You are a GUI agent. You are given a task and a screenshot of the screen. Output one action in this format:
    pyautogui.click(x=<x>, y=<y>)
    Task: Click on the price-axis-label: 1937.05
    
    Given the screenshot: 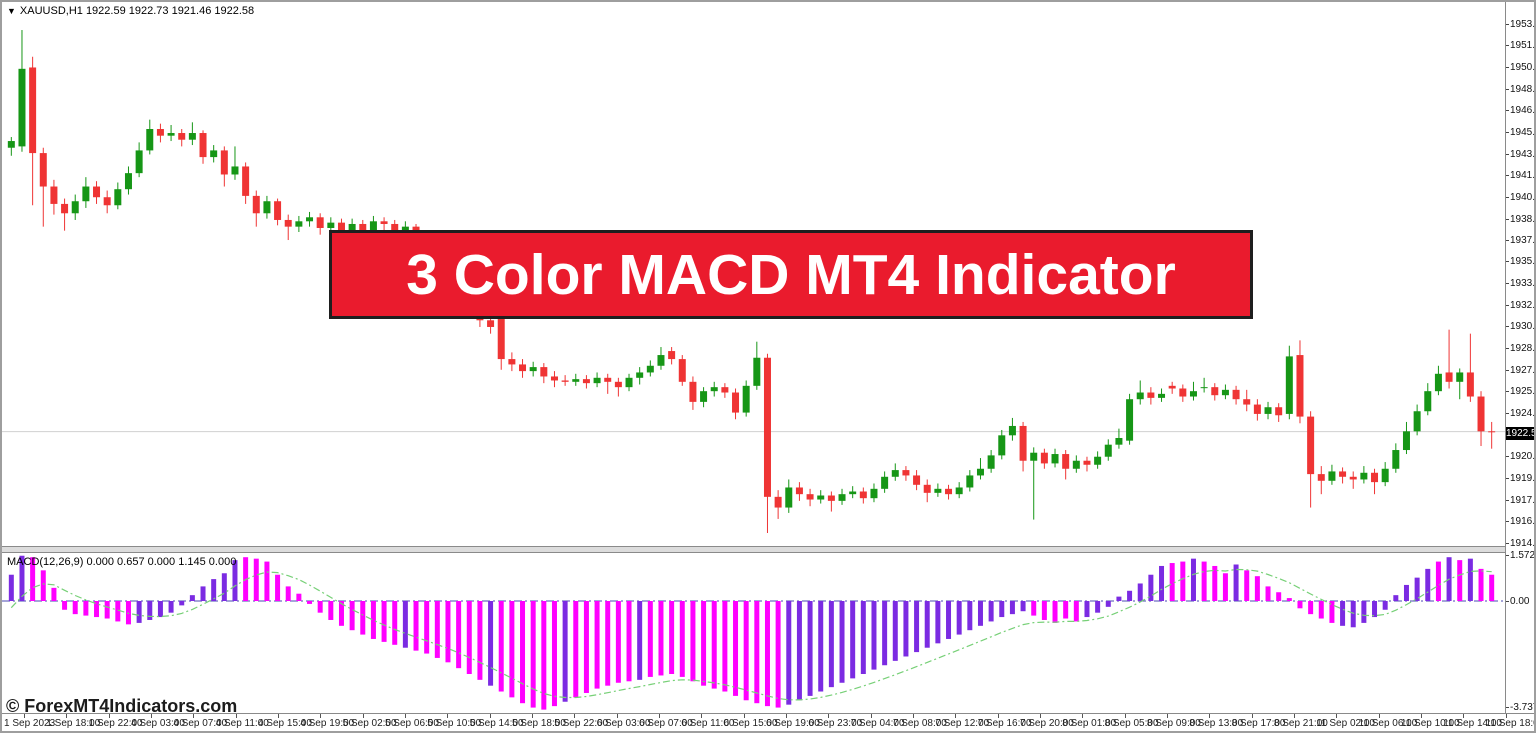 What is the action you would take?
    pyautogui.click(x=1523, y=241)
    